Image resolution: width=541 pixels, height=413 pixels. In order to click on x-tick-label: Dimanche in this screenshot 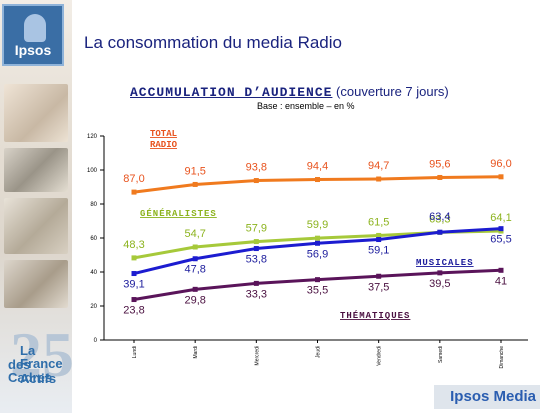, I will do `click(502, 357)`.